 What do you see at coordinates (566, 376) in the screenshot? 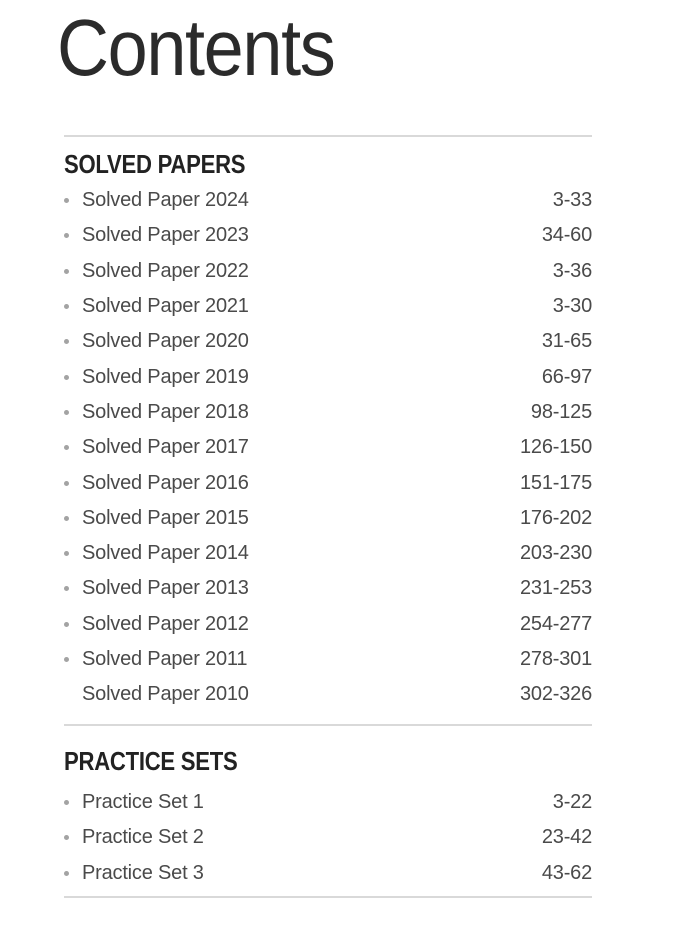
I see `toc-entry-pages: 66-97` at bounding box center [566, 376].